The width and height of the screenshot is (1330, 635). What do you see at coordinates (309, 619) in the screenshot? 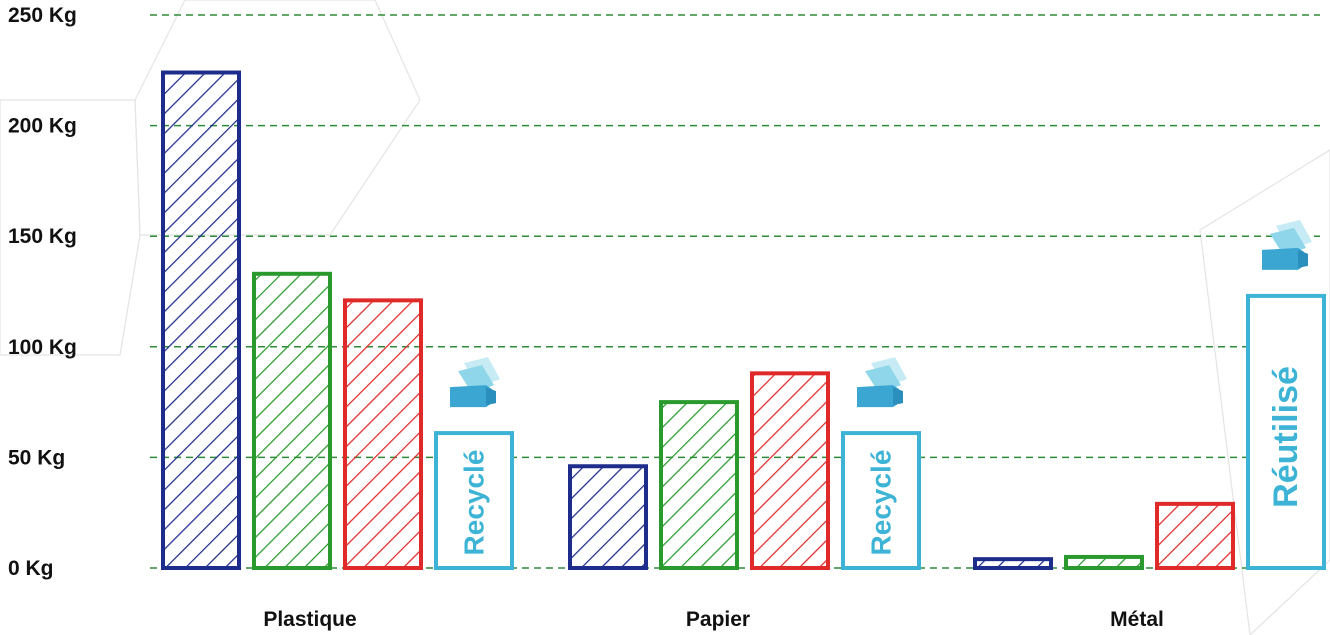
I see `category-label-0: Plastique` at bounding box center [309, 619].